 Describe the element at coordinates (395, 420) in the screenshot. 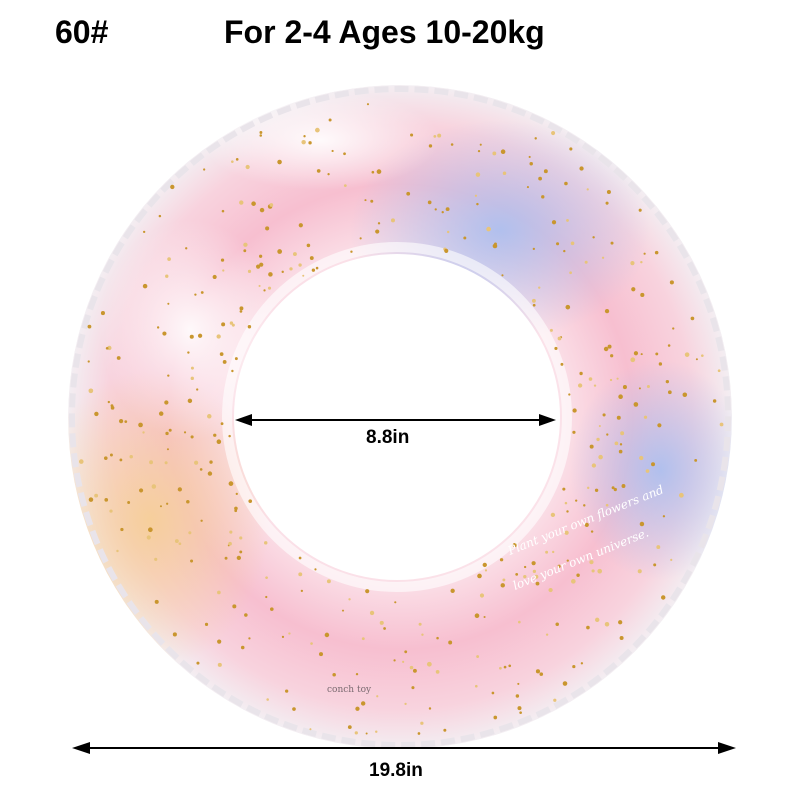

I see `inner-dimension-arrow` at that location.